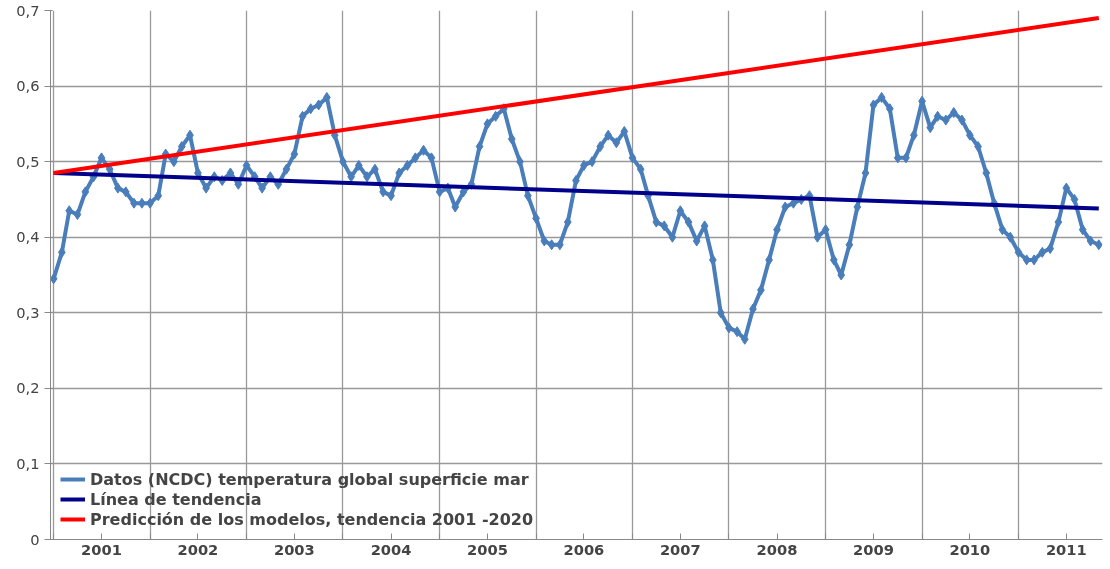  I want to click on x-tick-label: 2009, so click(873, 549).